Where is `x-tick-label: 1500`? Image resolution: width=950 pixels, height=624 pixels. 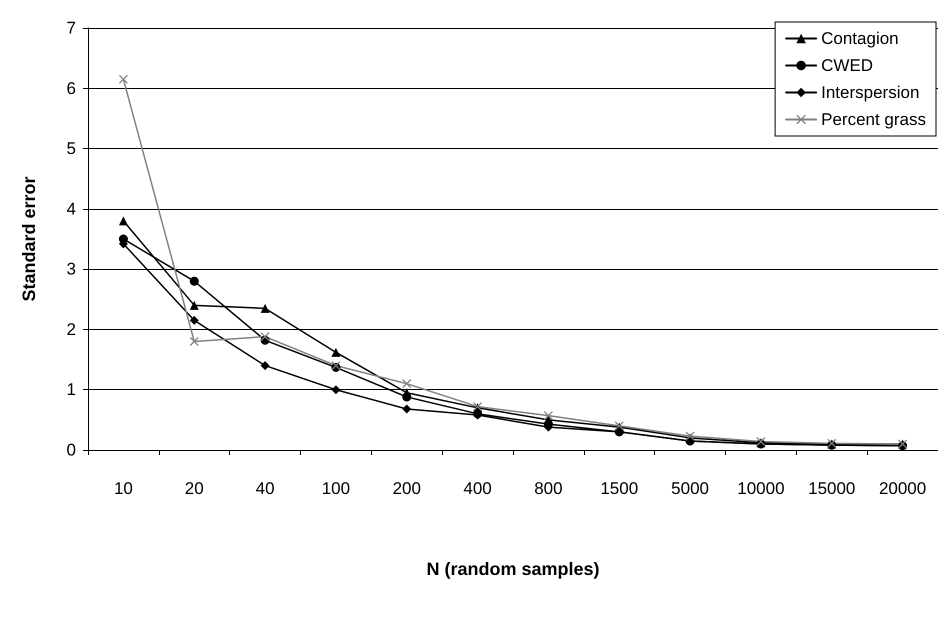
x-tick-label: 1500 is located at coordinates (619, 488).